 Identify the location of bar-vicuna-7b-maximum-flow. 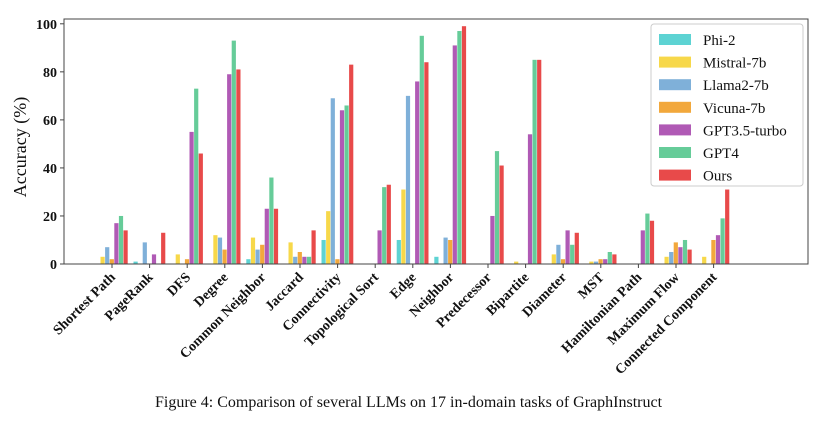
(675, 253).